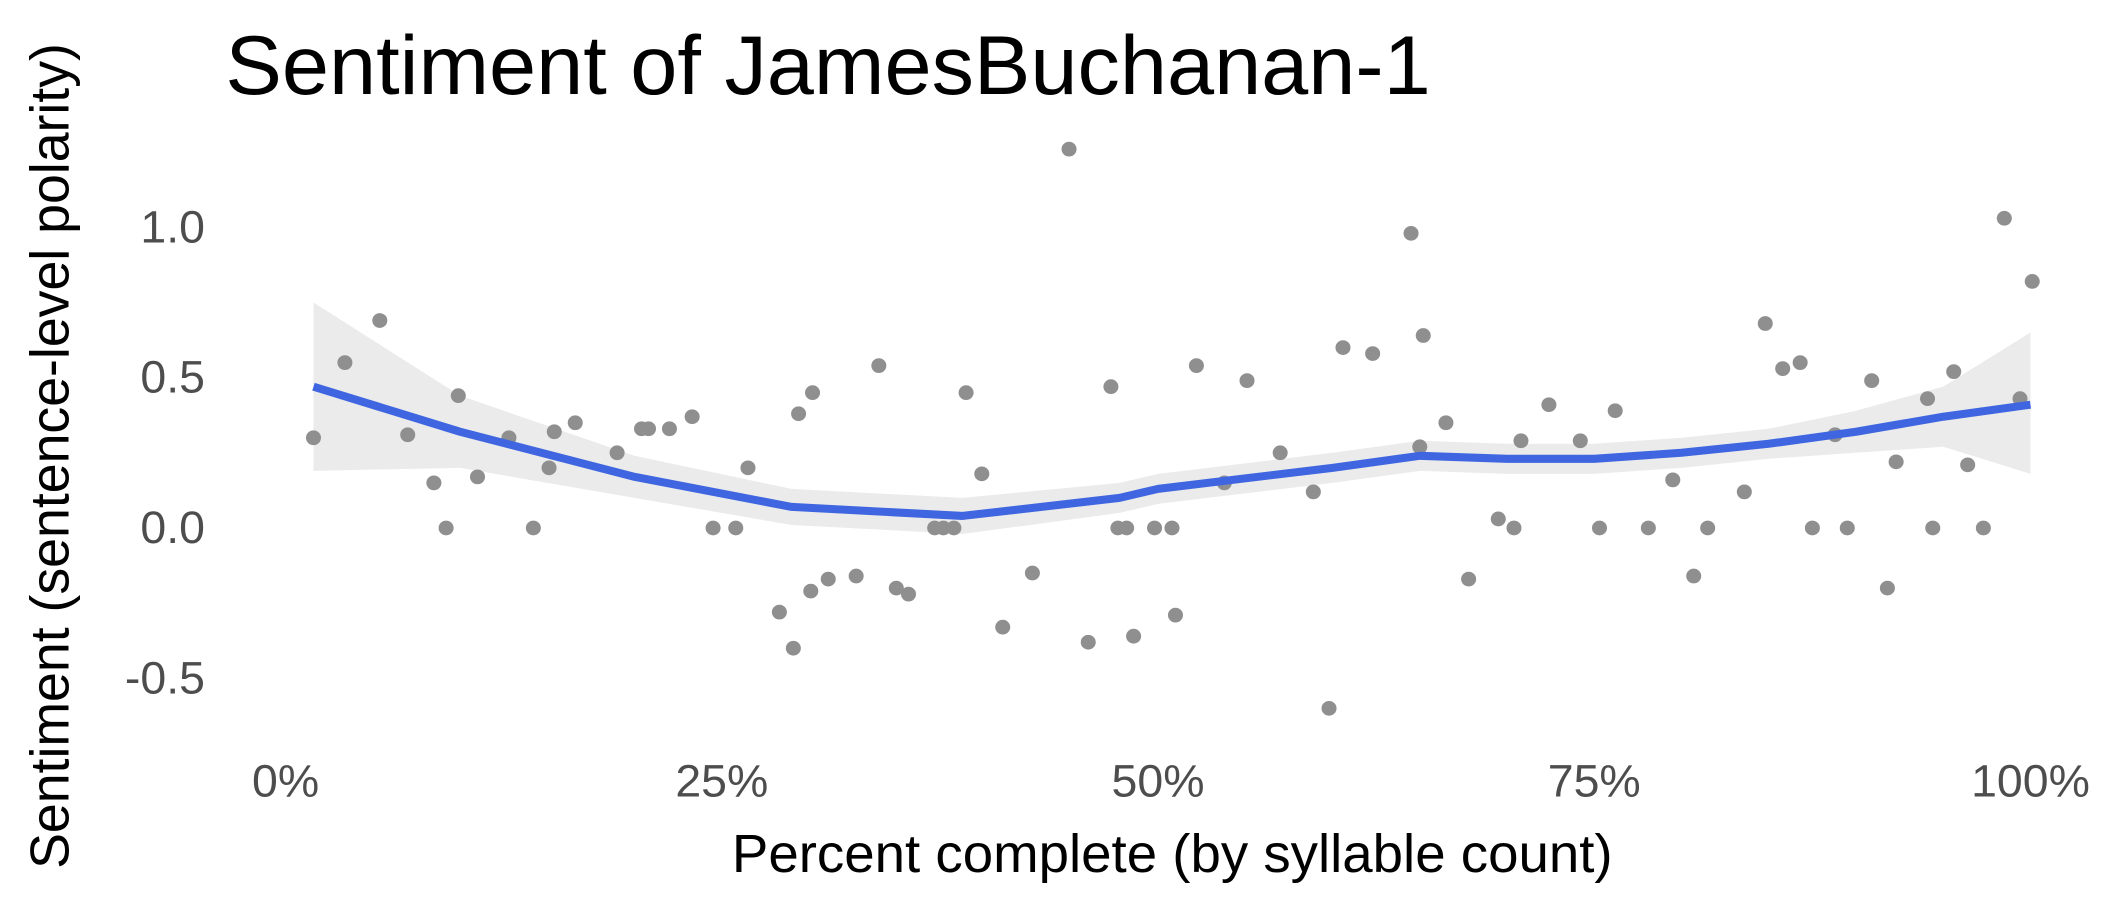 This screenshot has height=912, width=2115. I want to click on x-axis-label: Percent complete (by syllable count), so click(1172, 853).